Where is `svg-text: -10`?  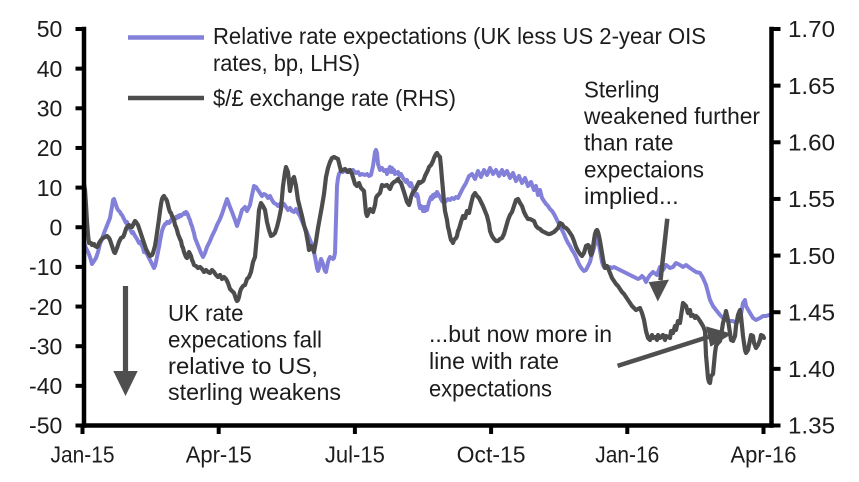
svg-text: -10 is located at coordinates (45, 267).